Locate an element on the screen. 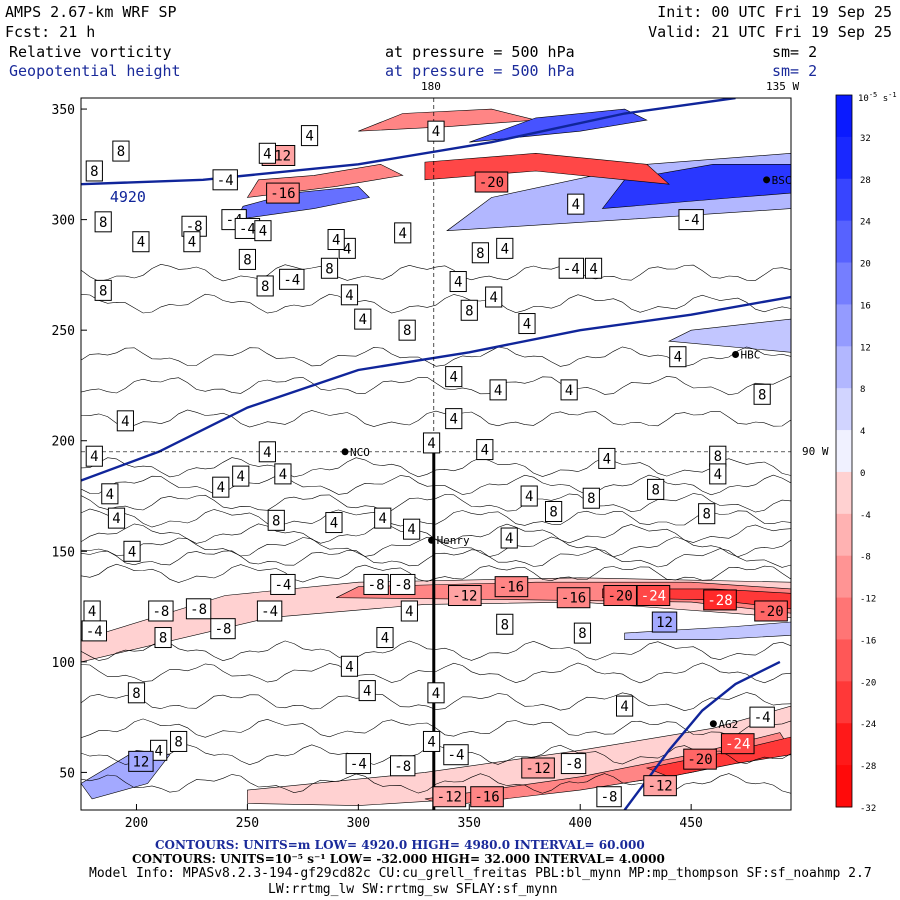  svg-text: Henry is located at coordinates (453, 540).